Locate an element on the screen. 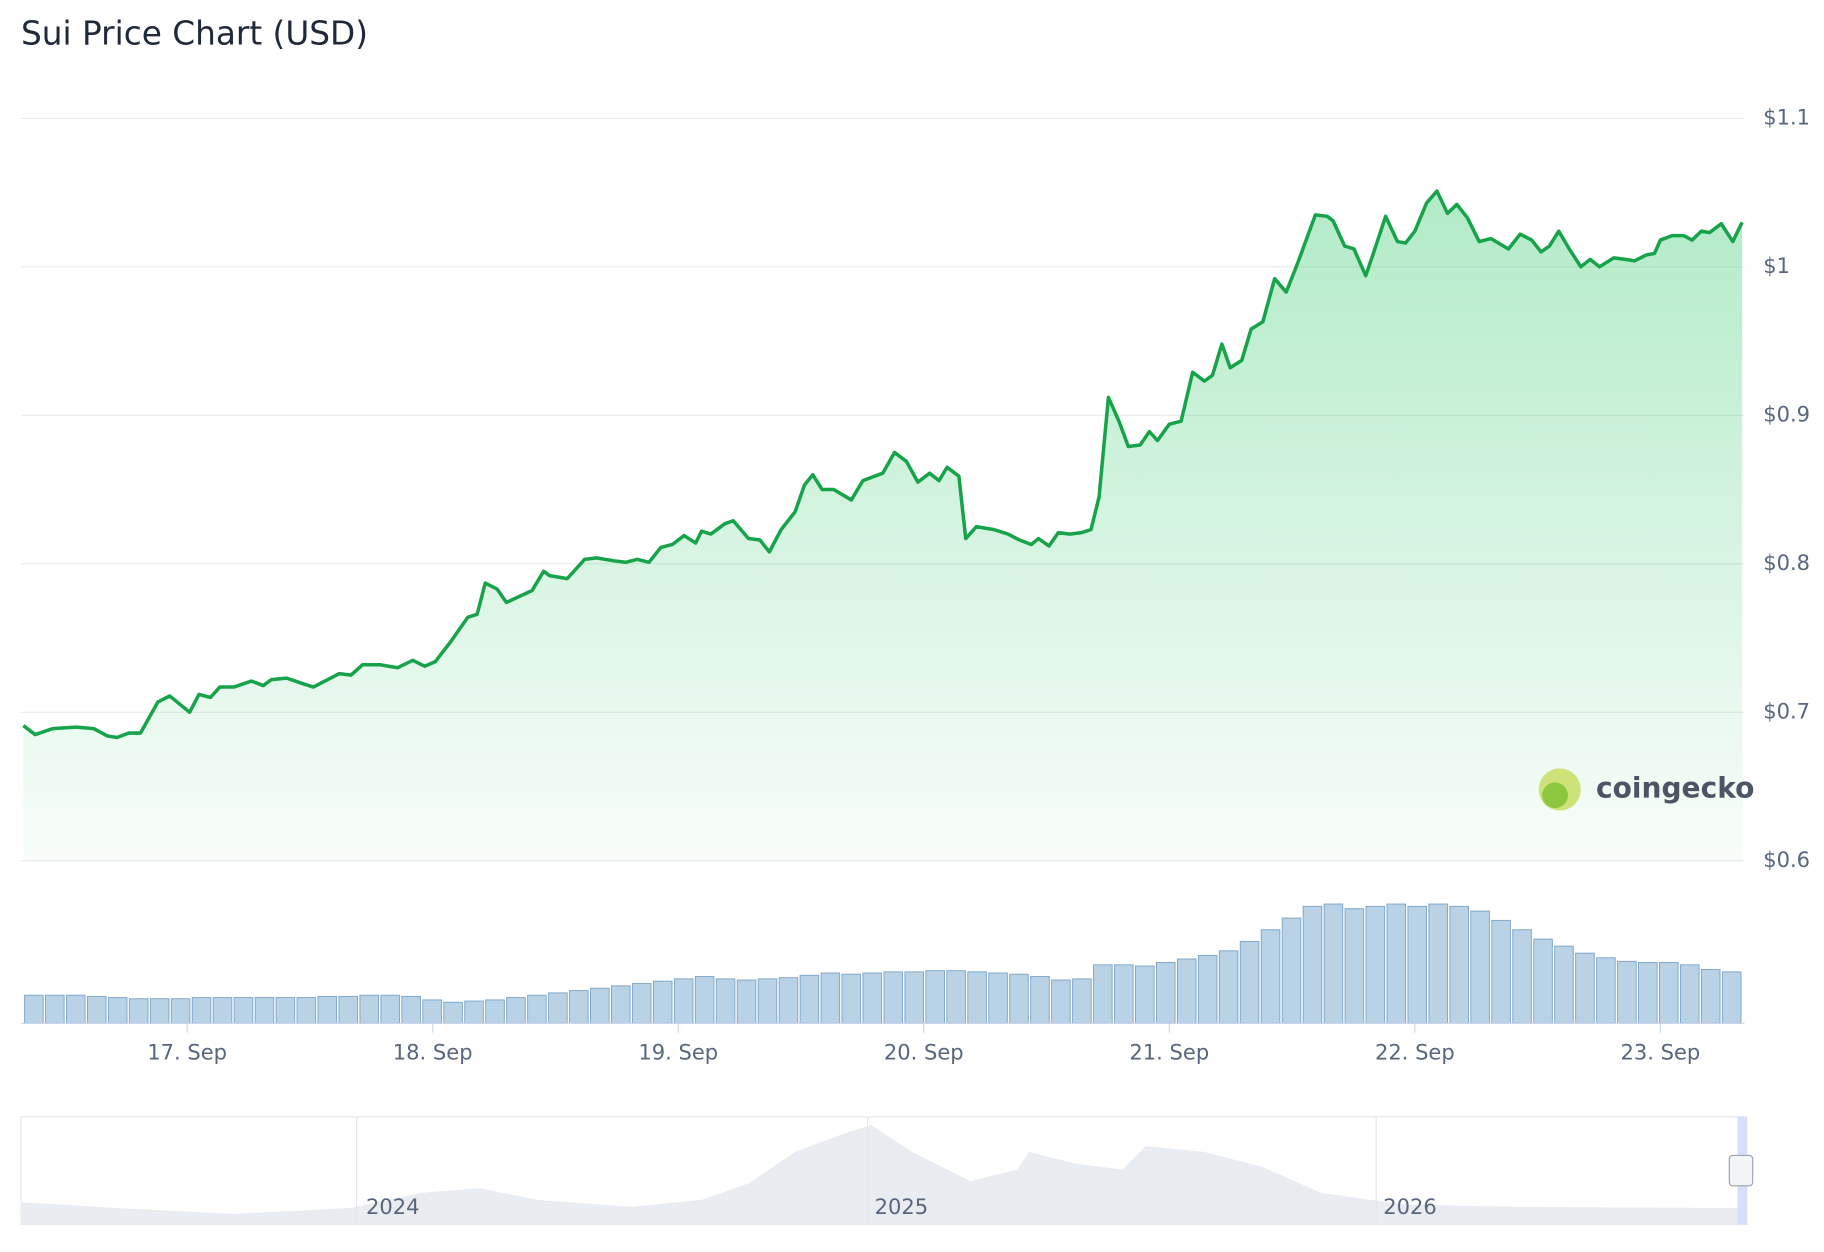 The width and height of the screenshot is (1824, 1252). y-tick-label: $0.8 is located at coordinates (1786, 562).